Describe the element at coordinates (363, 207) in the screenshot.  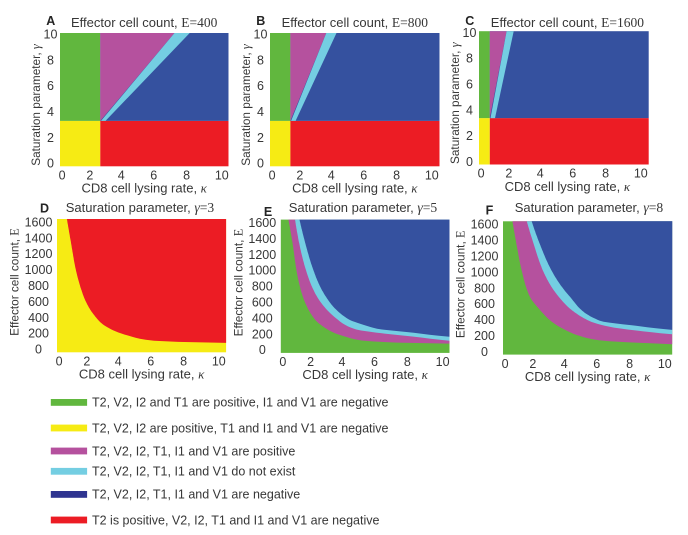
I see `svg-text: Saturation parameter, γ=5` at that location.